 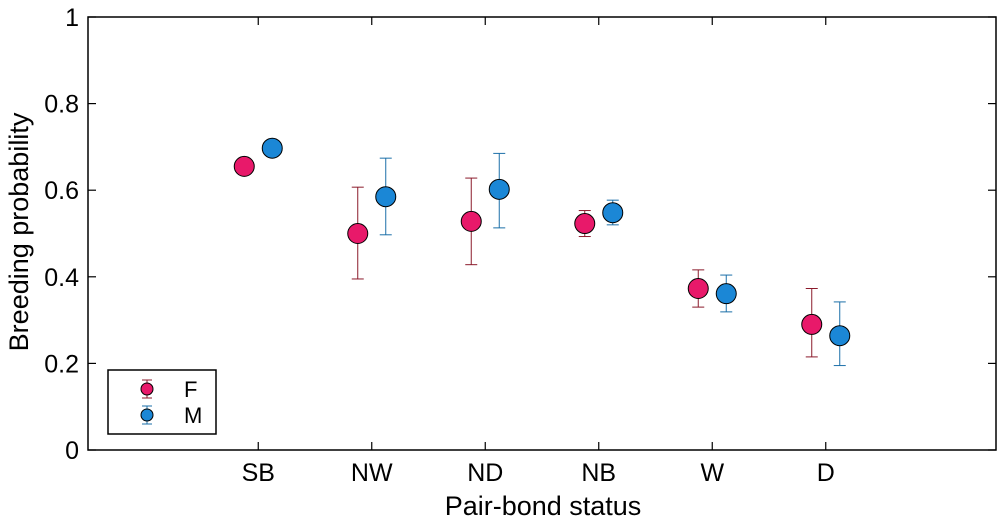 What do you see at coordinates (72, 451) in the screenshot?
I see `y-tick-label: 0` at bounding box center [72, 451].